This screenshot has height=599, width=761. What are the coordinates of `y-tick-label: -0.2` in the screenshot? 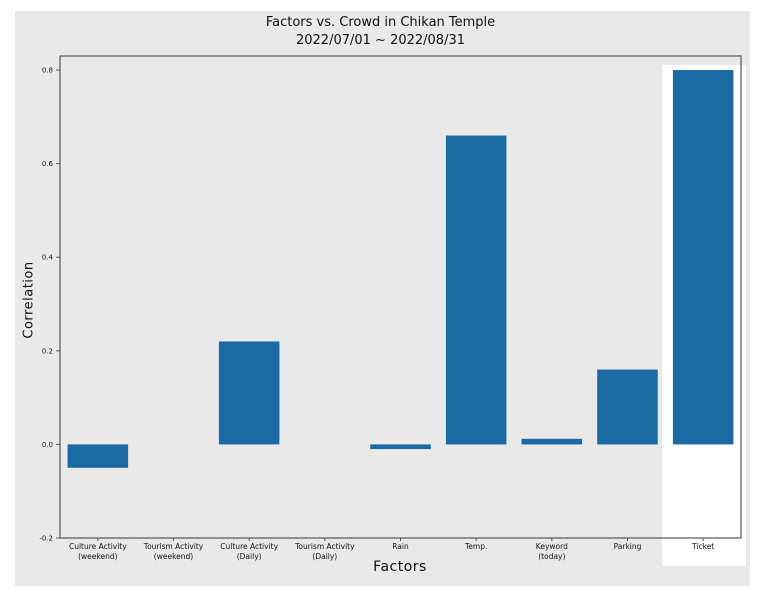 It's located at (46, 539).